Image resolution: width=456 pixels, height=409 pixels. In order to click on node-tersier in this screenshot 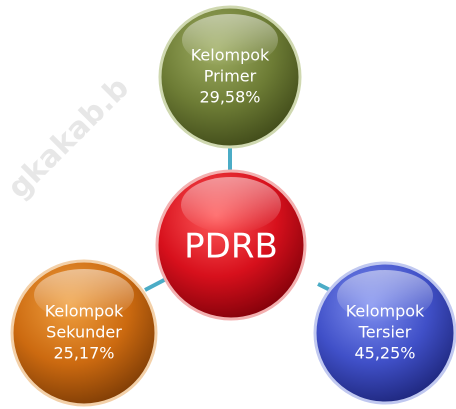, I will do `click(384, 333)`.